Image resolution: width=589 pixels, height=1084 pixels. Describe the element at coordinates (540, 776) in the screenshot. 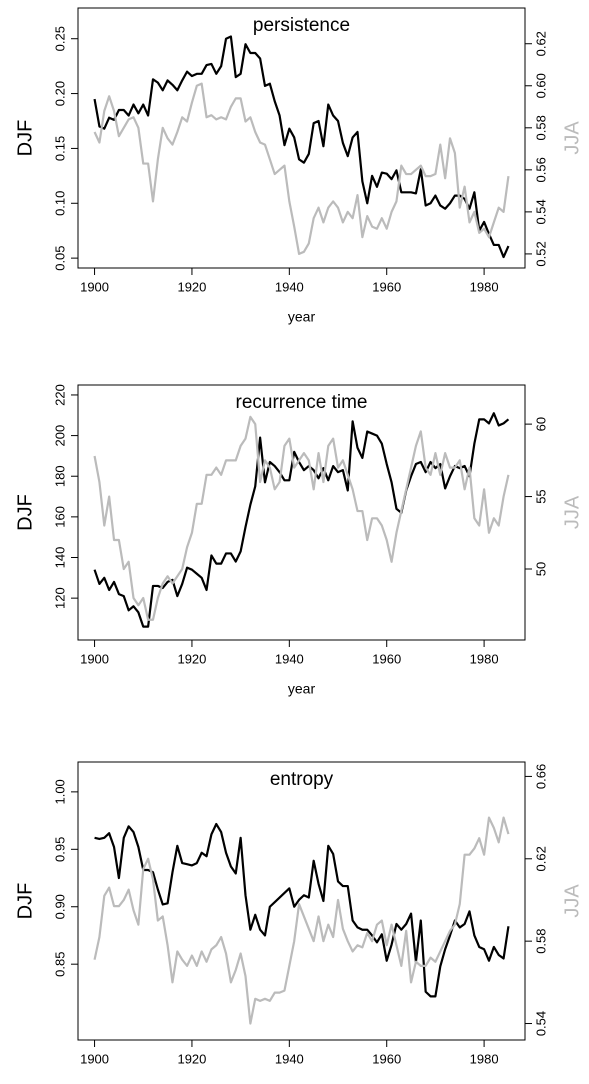

I see `y2-tick-label: 0.66` at that location.